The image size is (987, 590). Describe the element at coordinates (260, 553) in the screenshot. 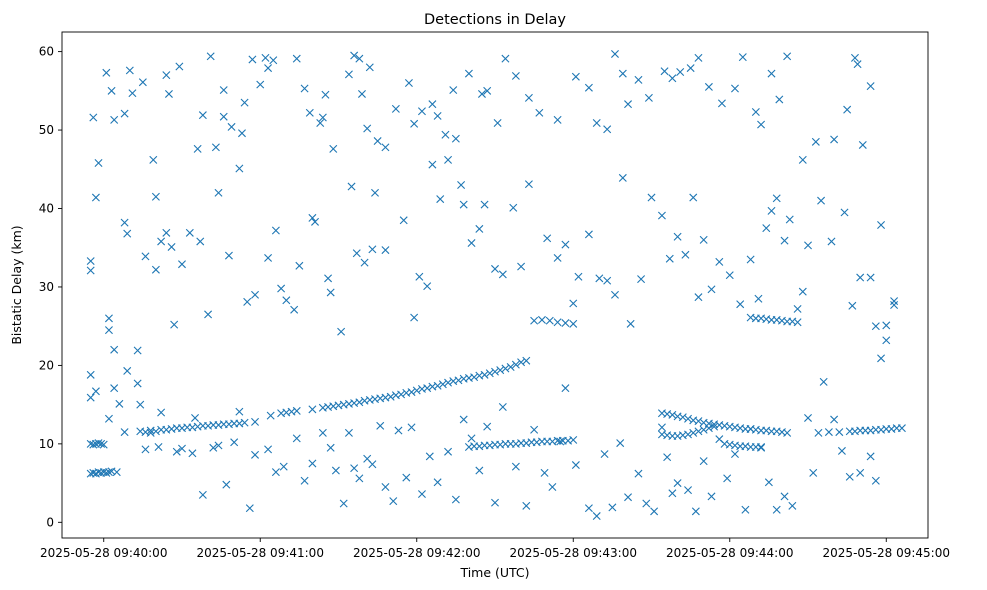

I see `x-tick-label: 2025-05-28 09:41:00` at that location.